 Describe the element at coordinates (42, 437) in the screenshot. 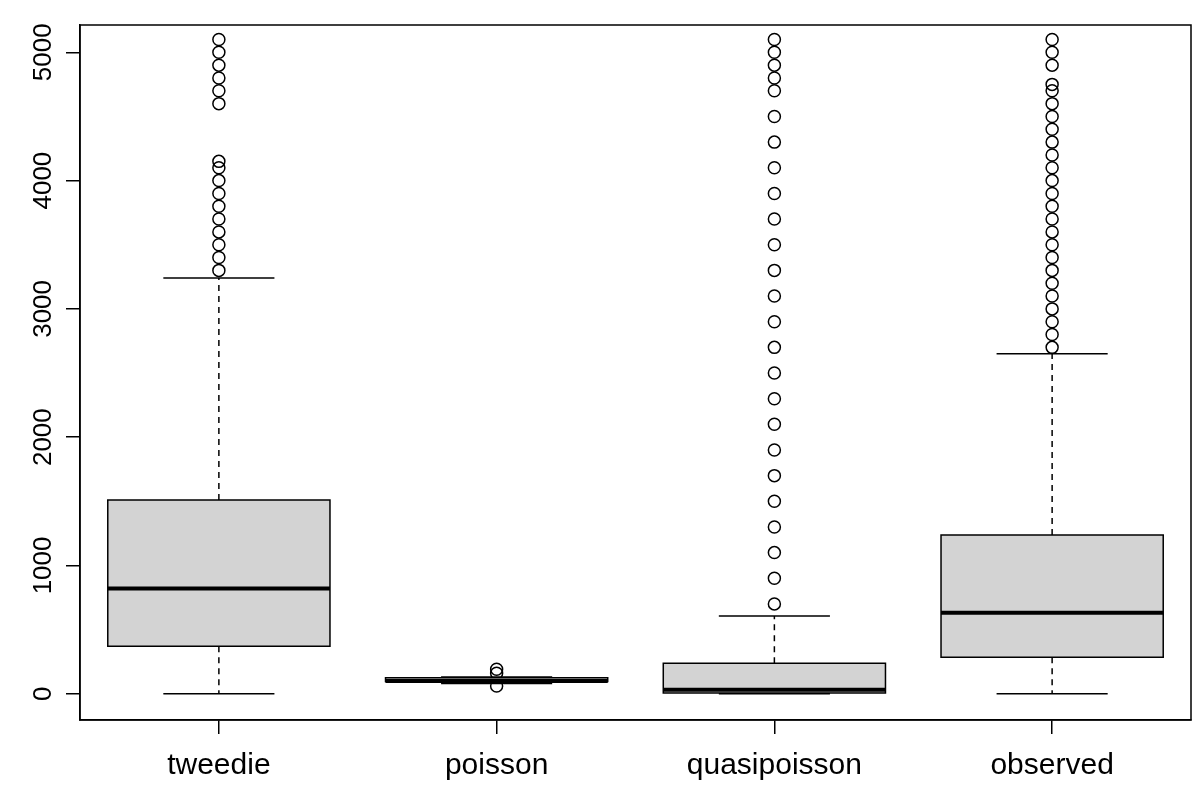

I see `y-tick-label: 2000` at that location.